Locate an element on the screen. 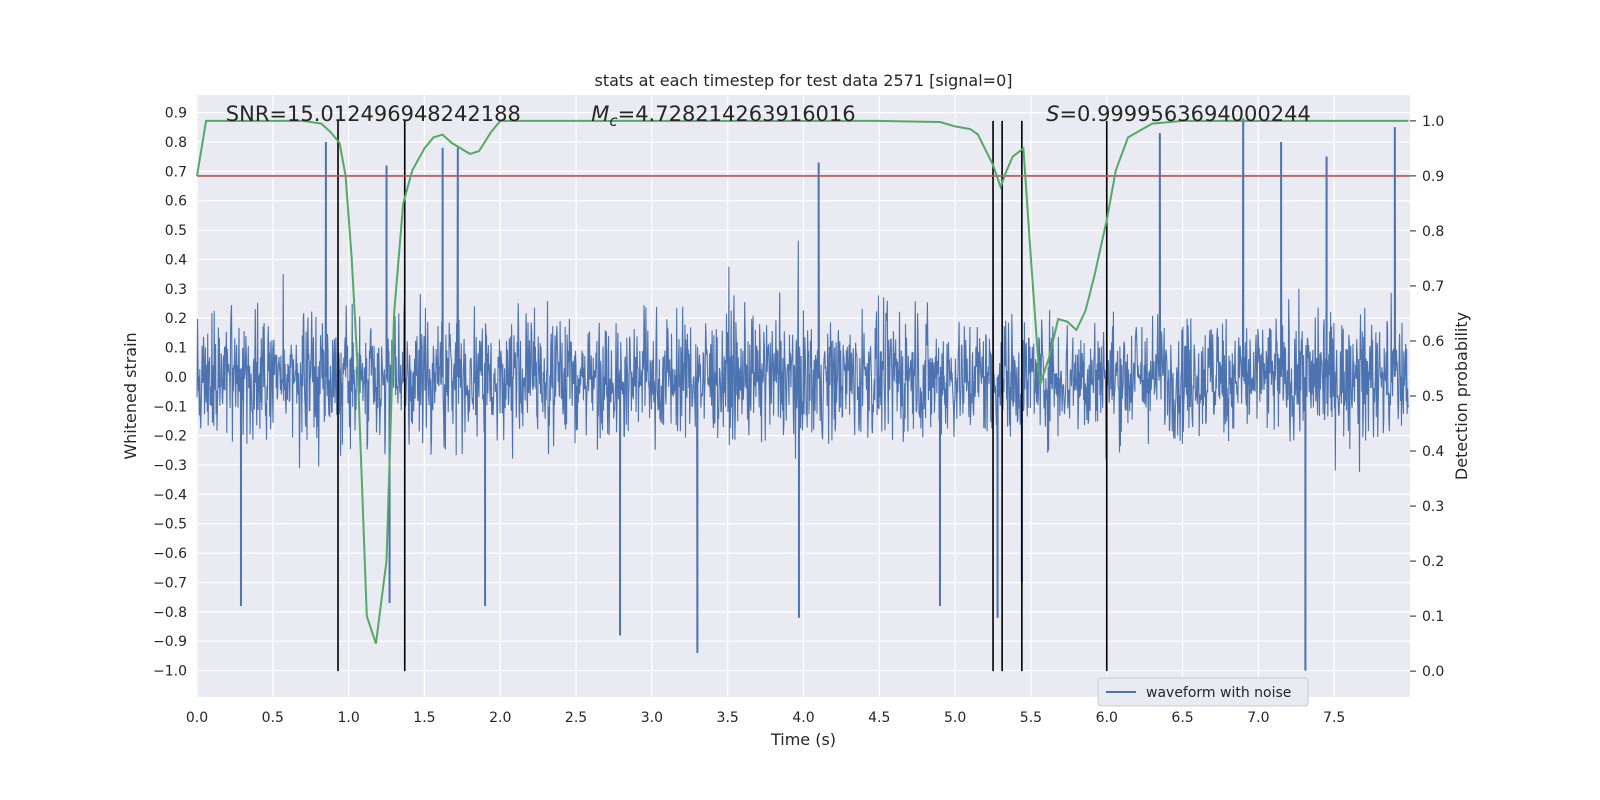 This screenshot has height=800, width=1600. y2-axis-label: Detection probability is located at coordinates (1461, 396).